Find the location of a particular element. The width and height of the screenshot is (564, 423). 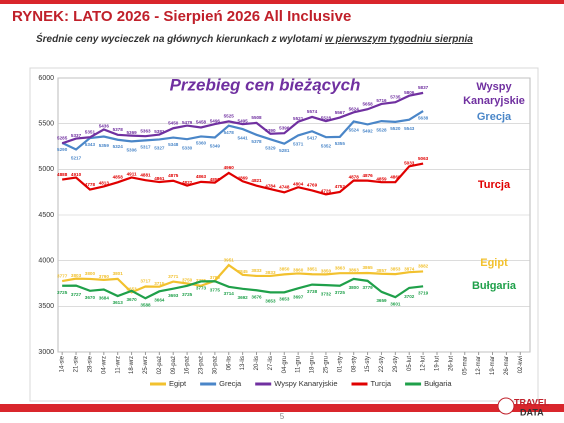

data-label: 5528 is located at coordinates (381, 129).